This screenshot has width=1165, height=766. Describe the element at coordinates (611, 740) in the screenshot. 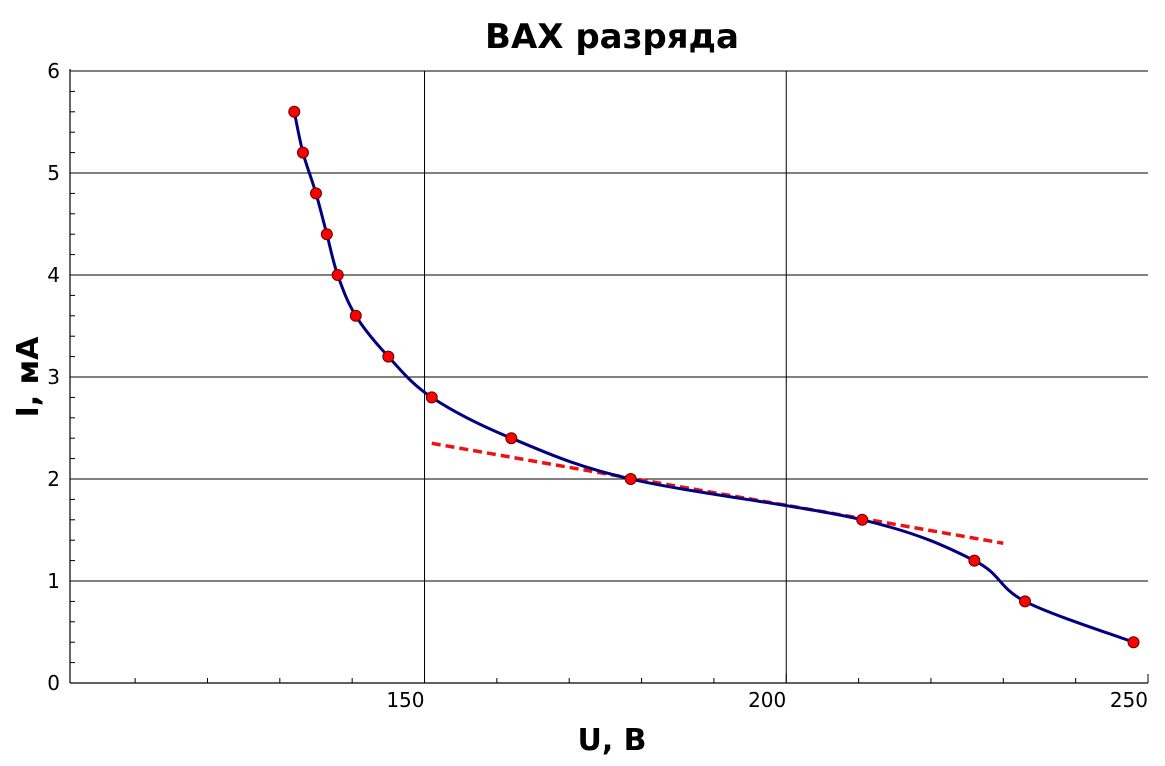

I see `x-axis-label: U, В` at that location.